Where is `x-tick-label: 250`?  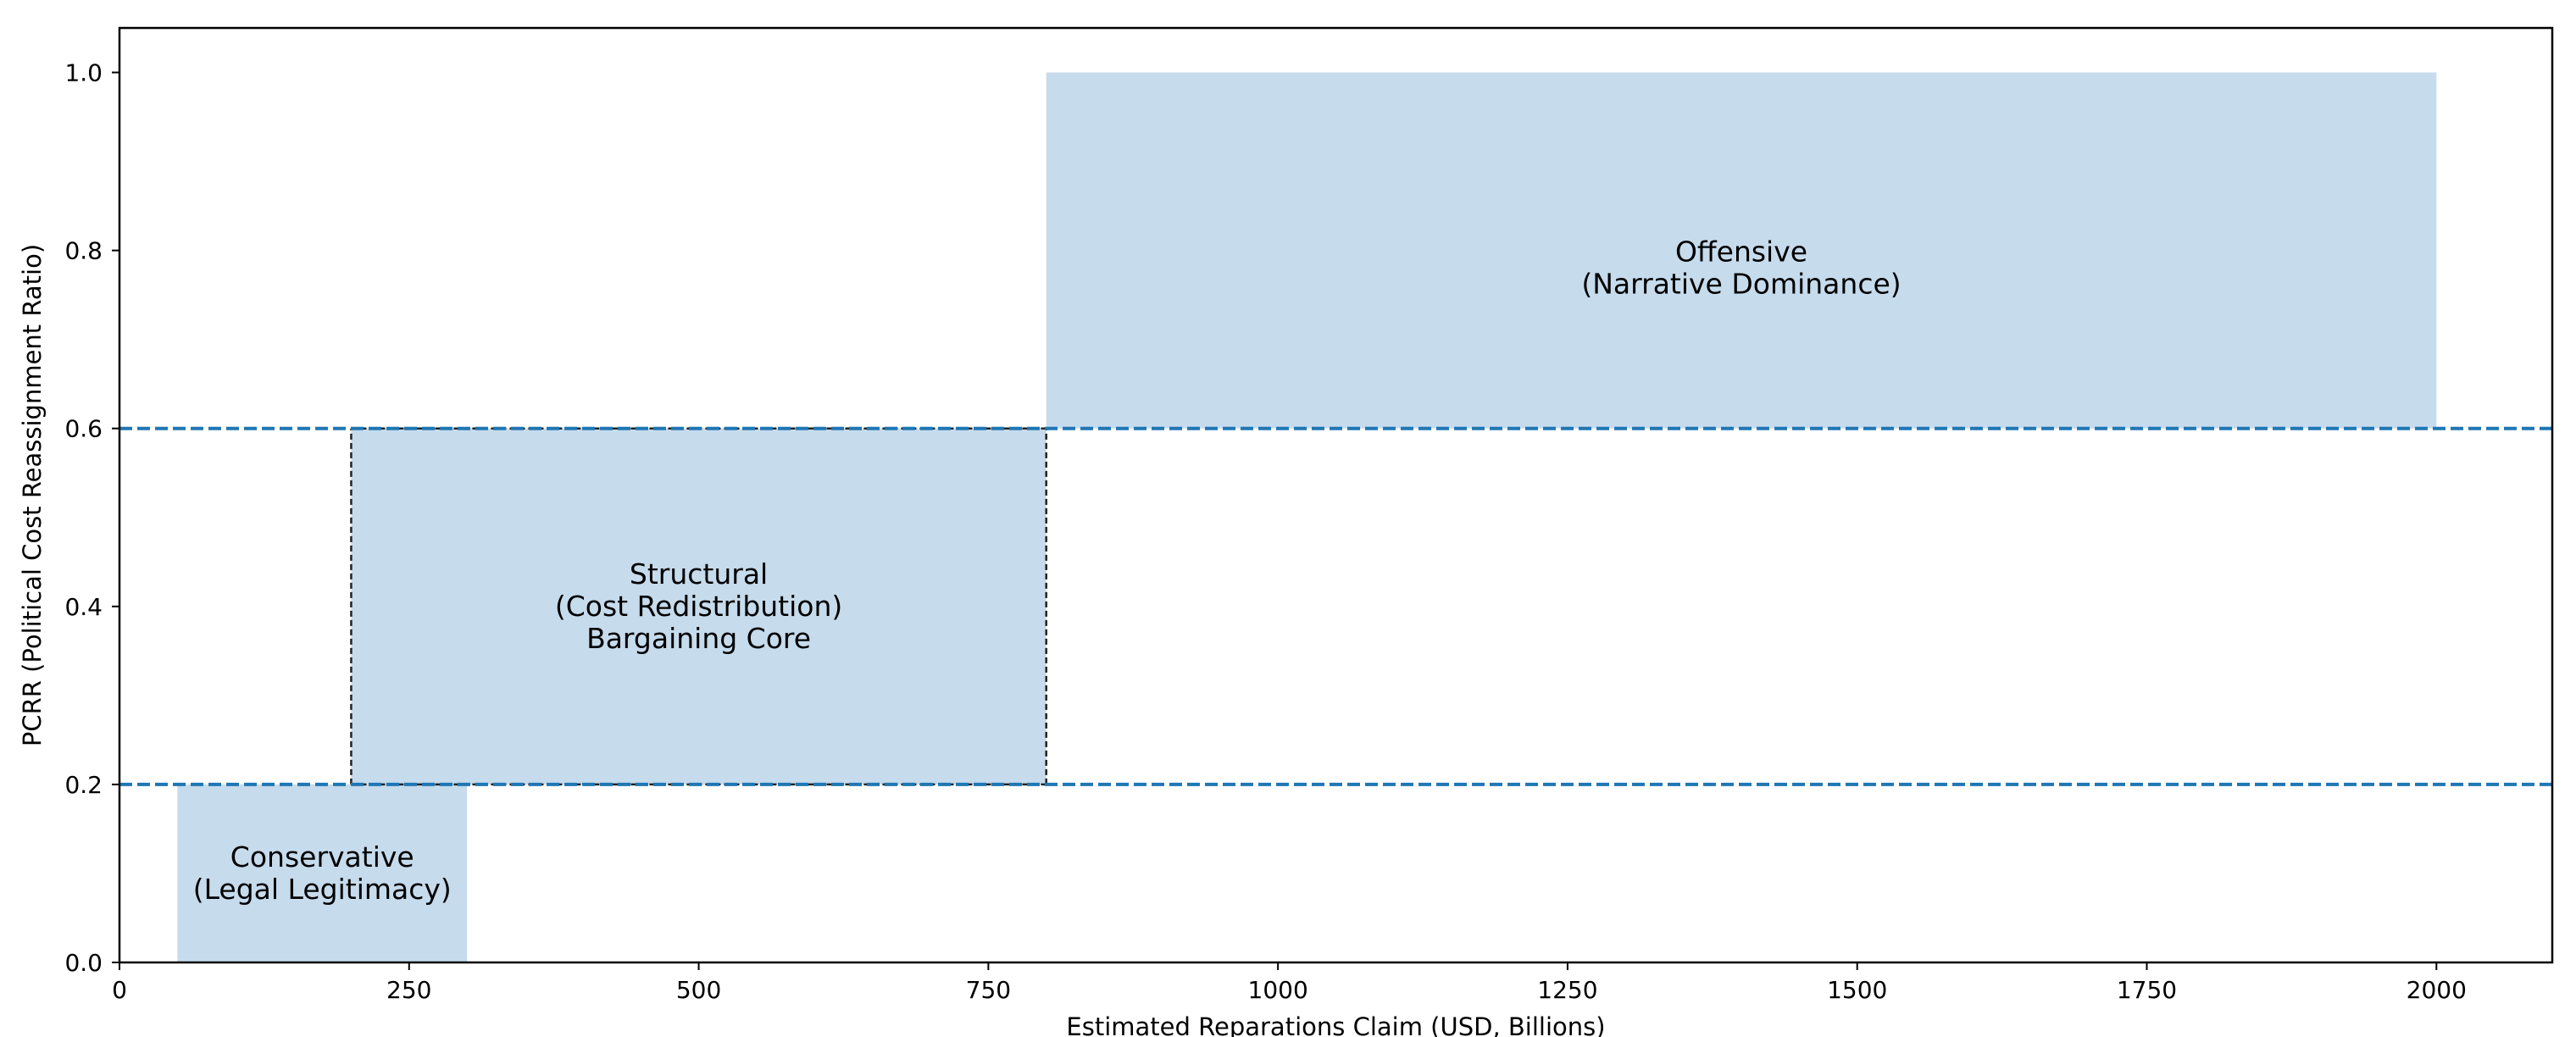
x-tick-label: 250 is located at coordinates (408, 990).